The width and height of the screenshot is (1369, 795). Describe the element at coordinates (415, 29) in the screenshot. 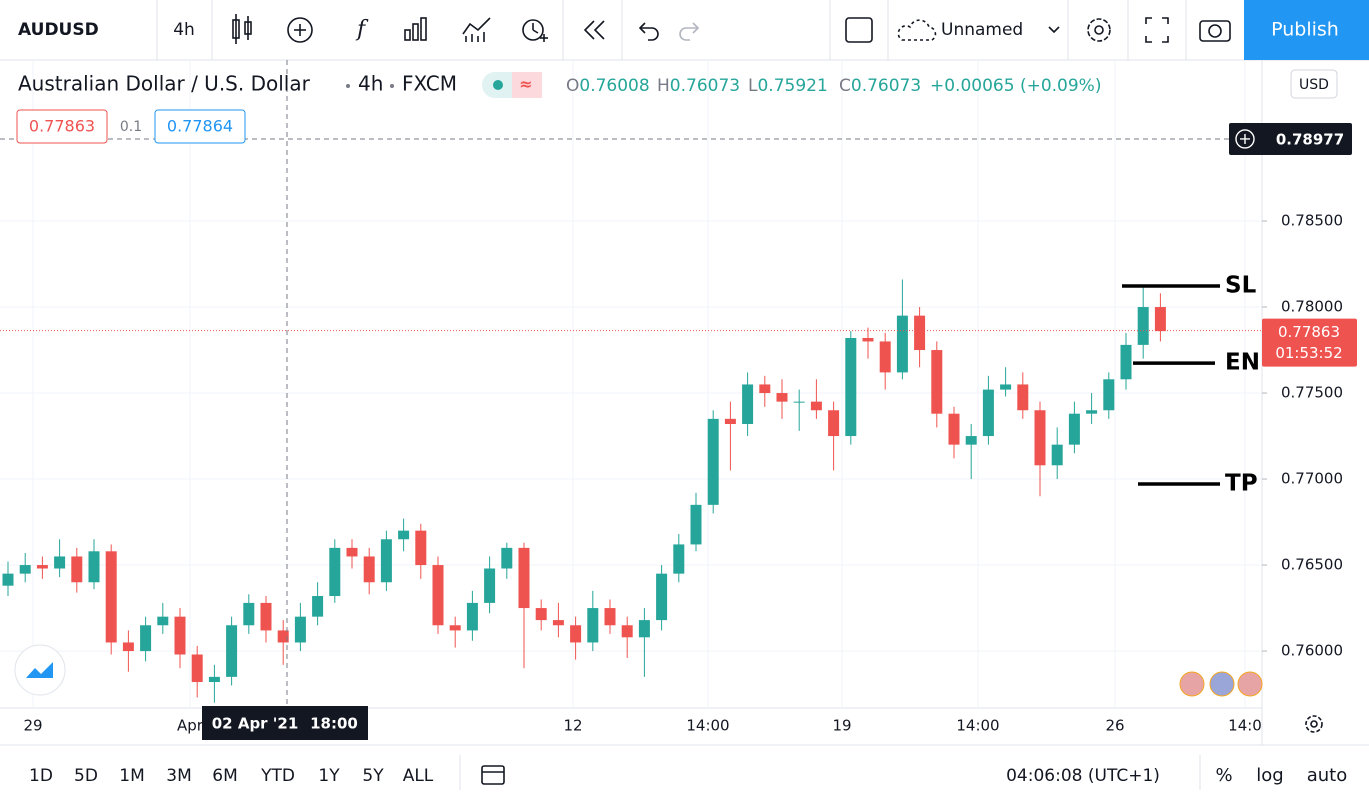

I see `templates-icon` at that location.